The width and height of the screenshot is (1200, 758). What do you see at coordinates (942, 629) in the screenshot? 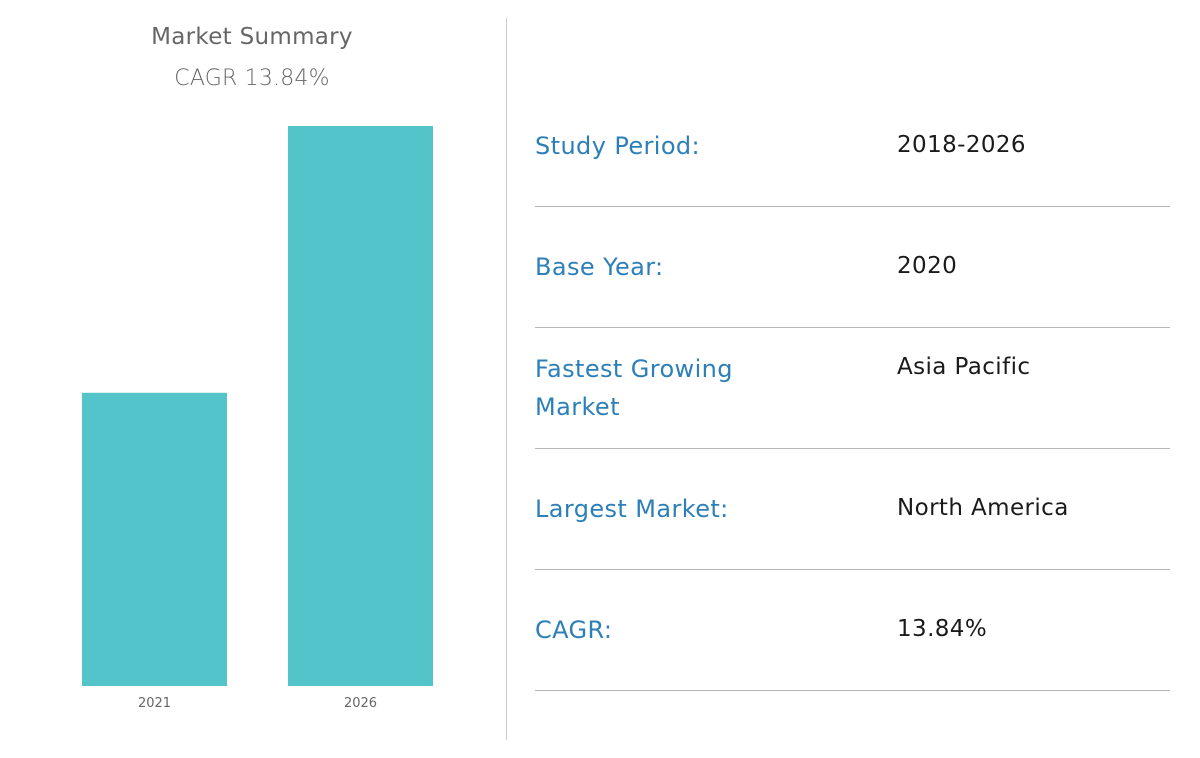
I see `summary-value: 13.84%` at bounding box center [942, 629].